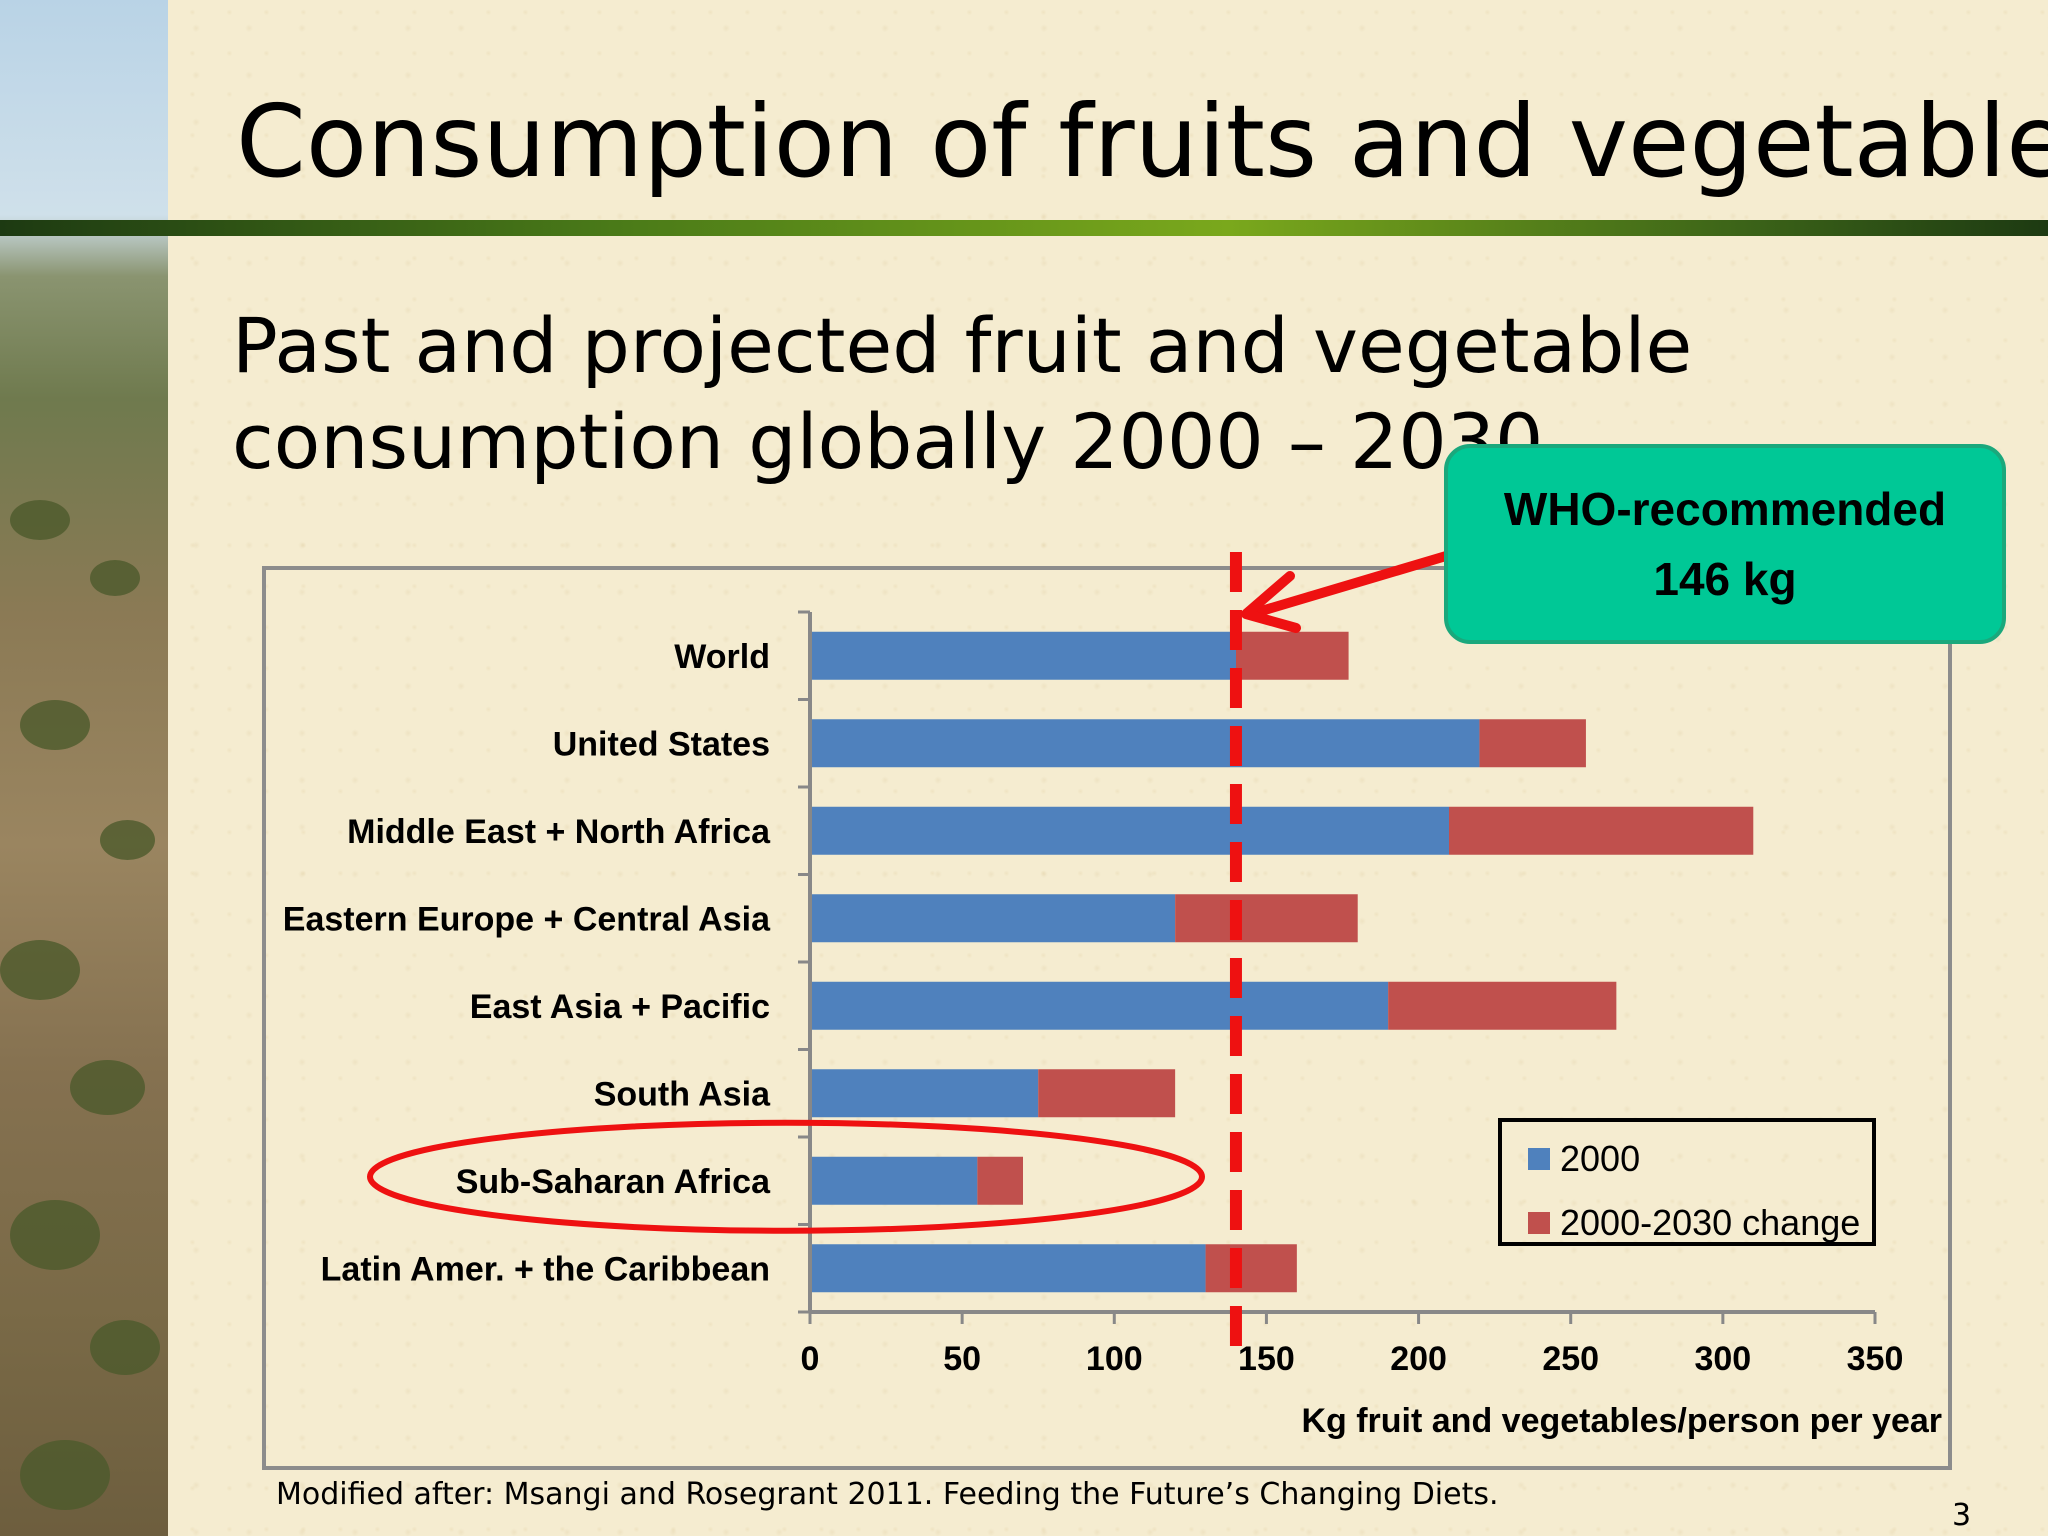 Image resolution: width=2048 pixels, height=1536 pixels. Describe the element at coordinates (682, 1094) in the screenshot. I see `category-label-5: South Asia` at that location.